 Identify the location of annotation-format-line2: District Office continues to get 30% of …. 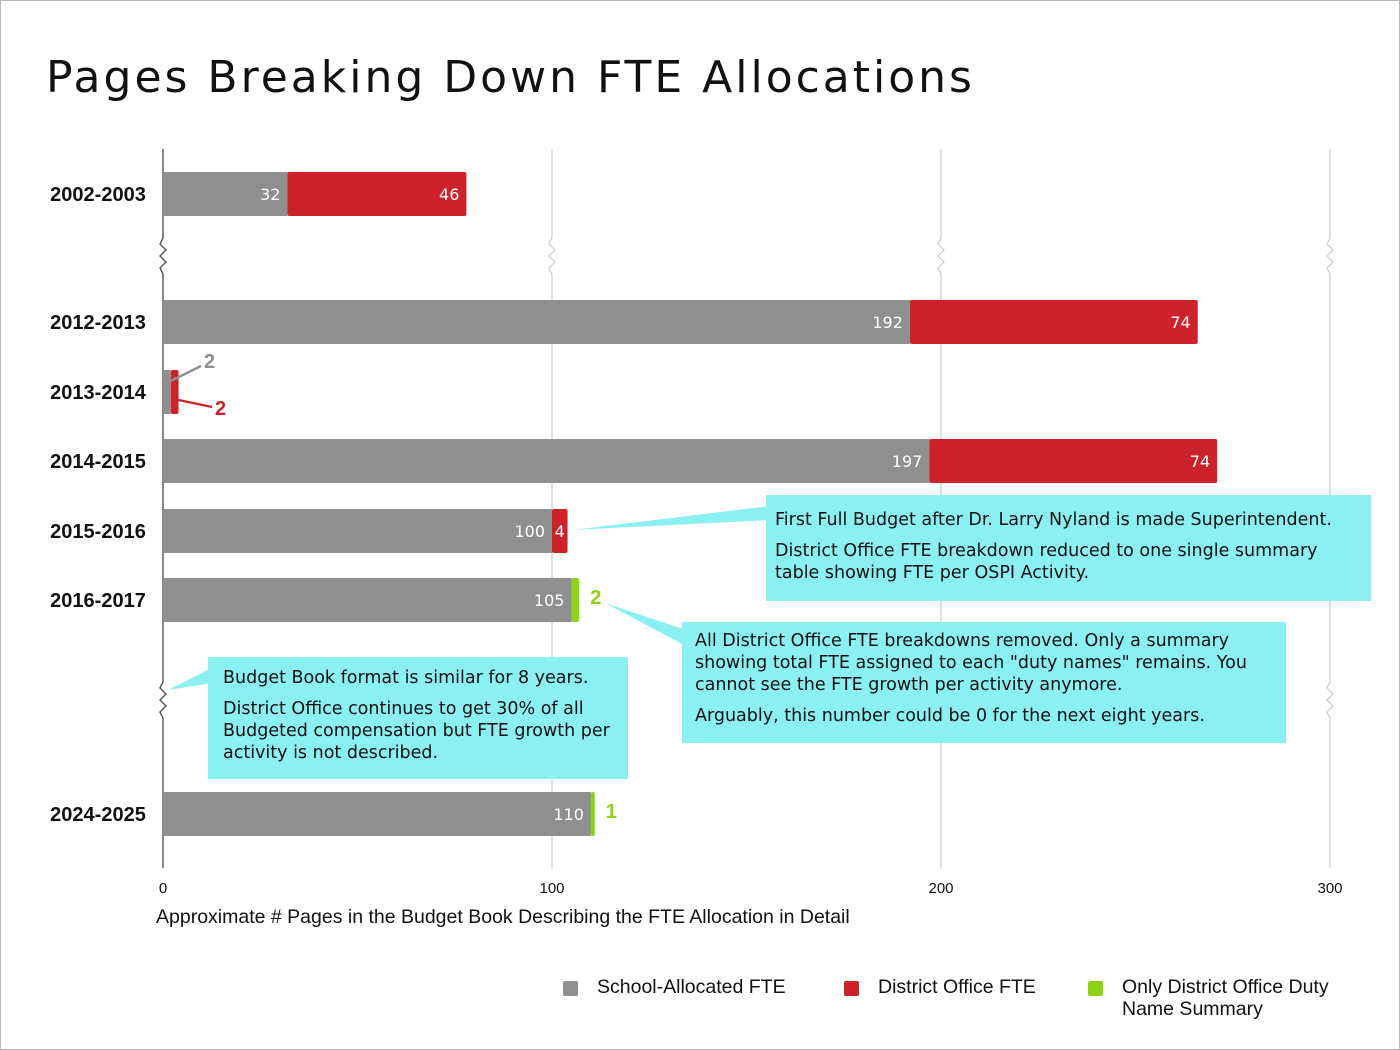
(416, 731).